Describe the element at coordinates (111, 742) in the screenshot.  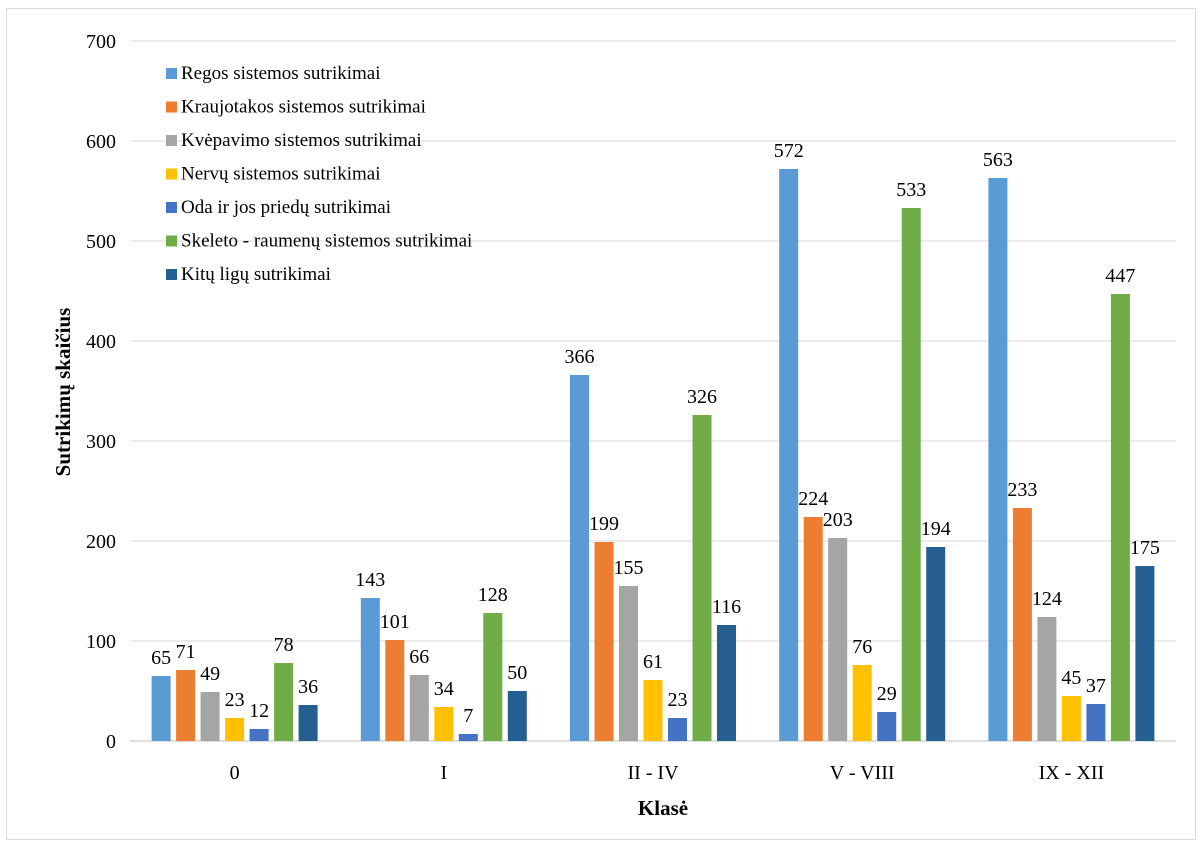
I see `y-tick-label: 0` at that location.